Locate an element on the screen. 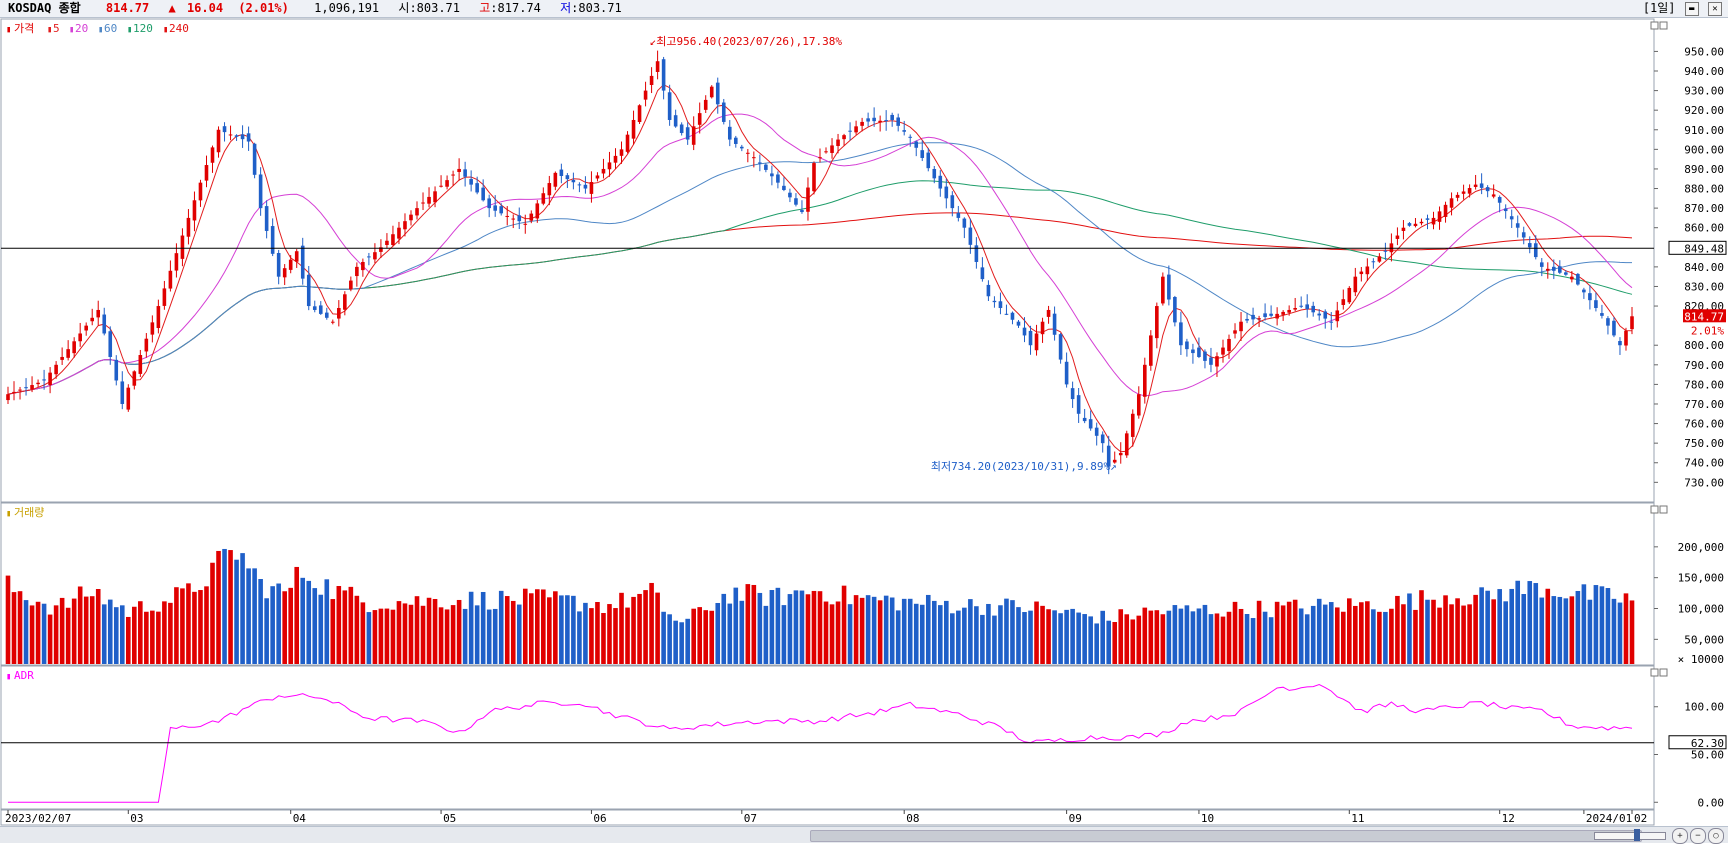 This screenshot has width=1728, height=844. zoom-slider-knob is located at coordinates (1637, 835).